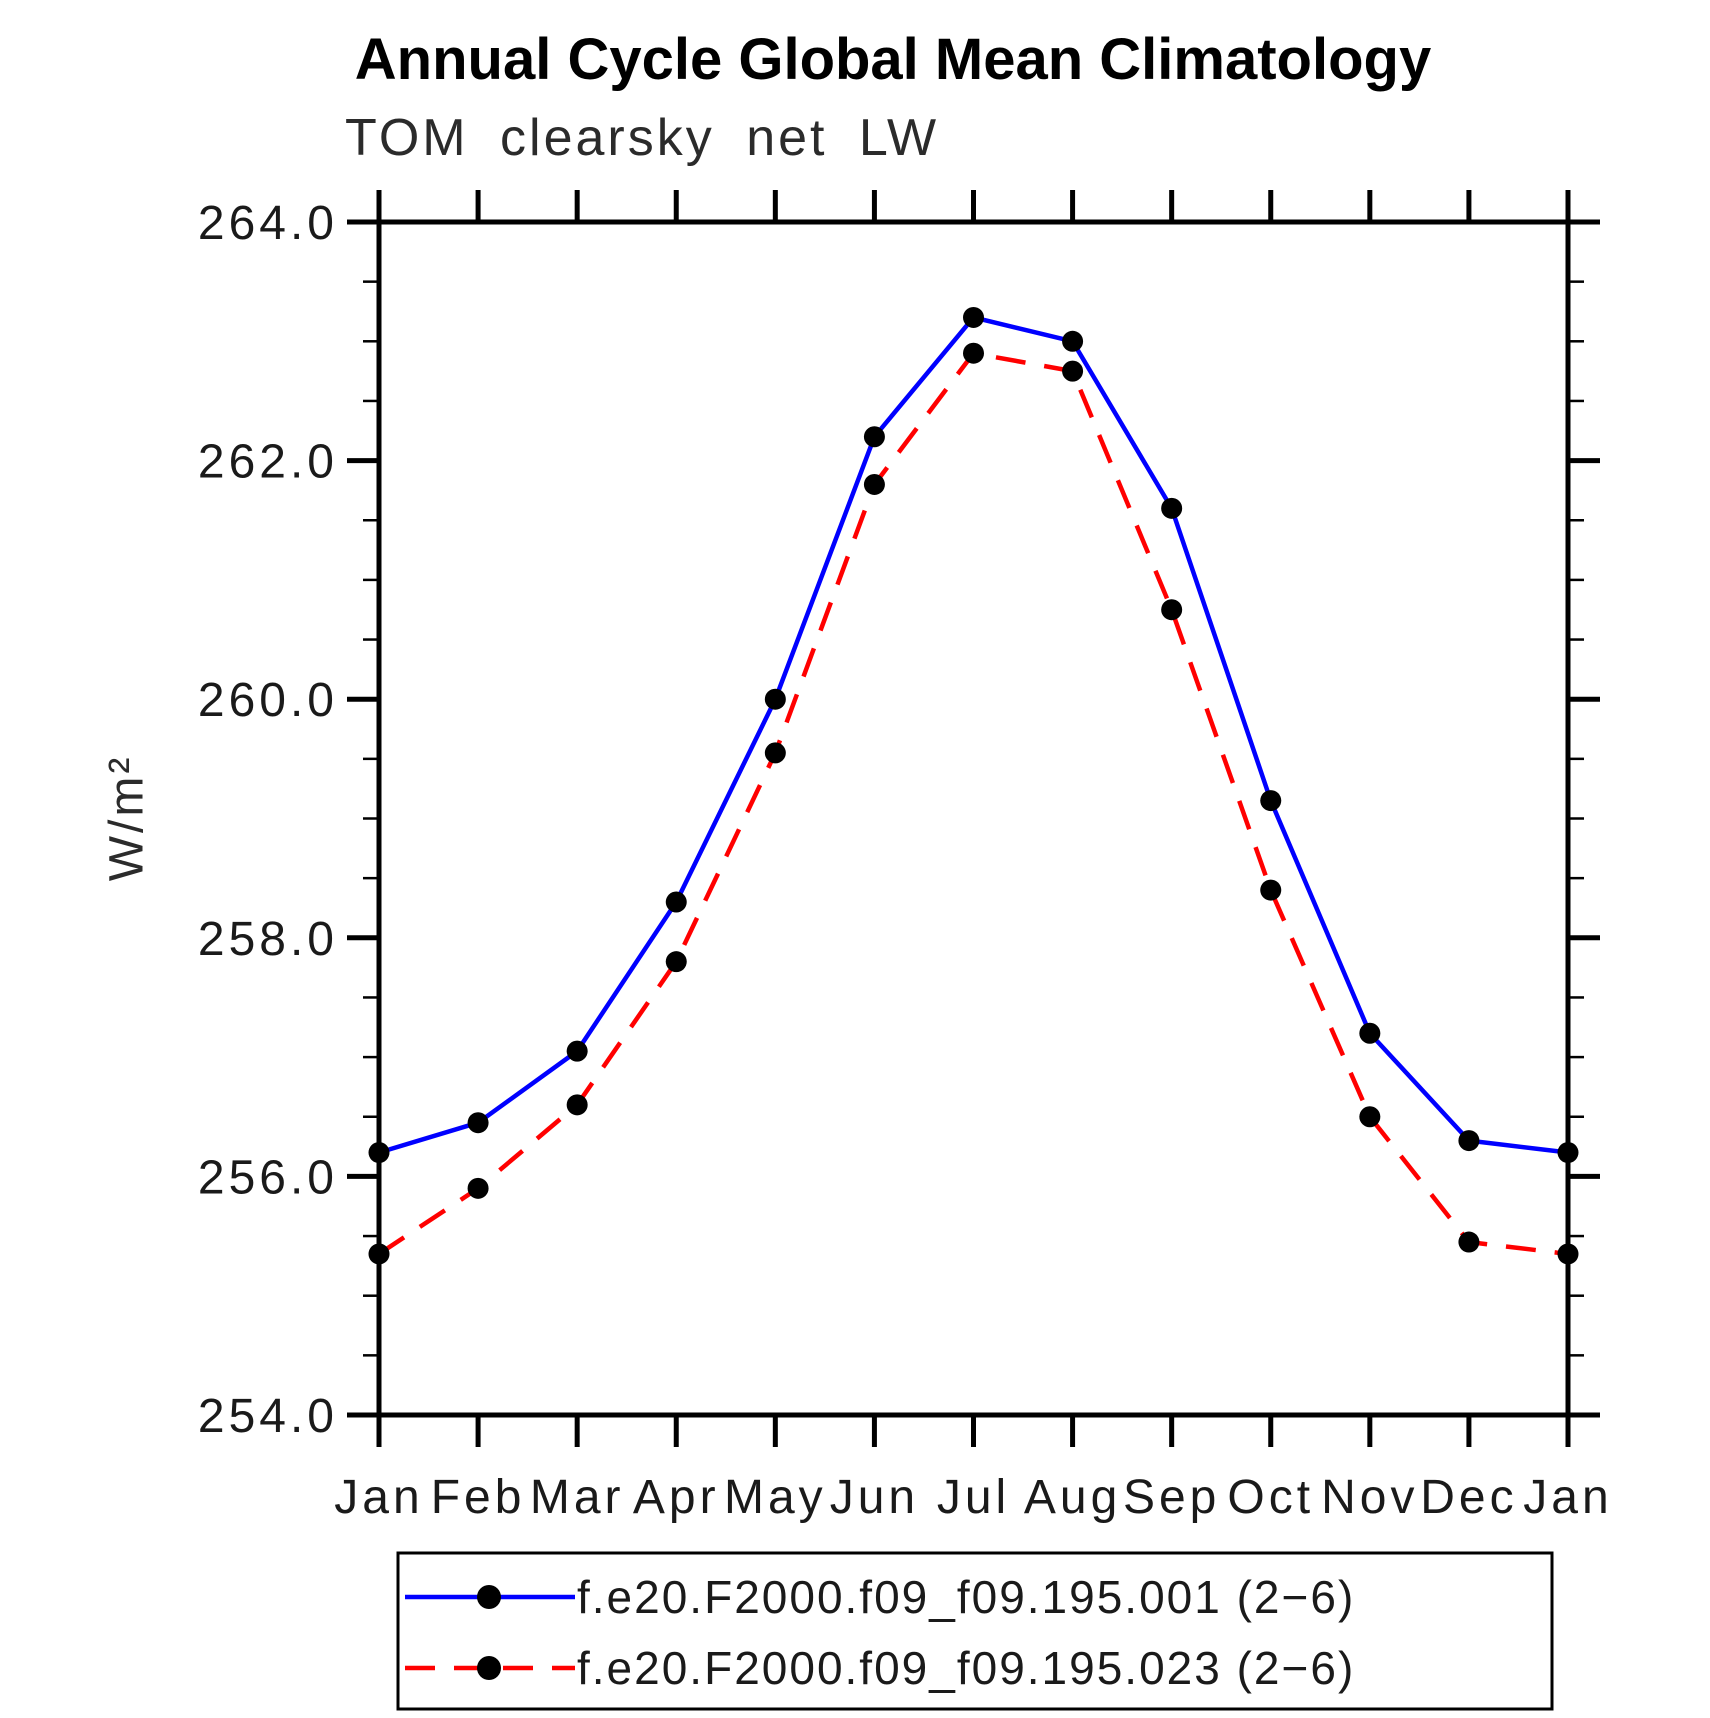 This screenshot has height=1718, width=1710. I want to click on x-tick-label: Sep, so click(1171, 1497).